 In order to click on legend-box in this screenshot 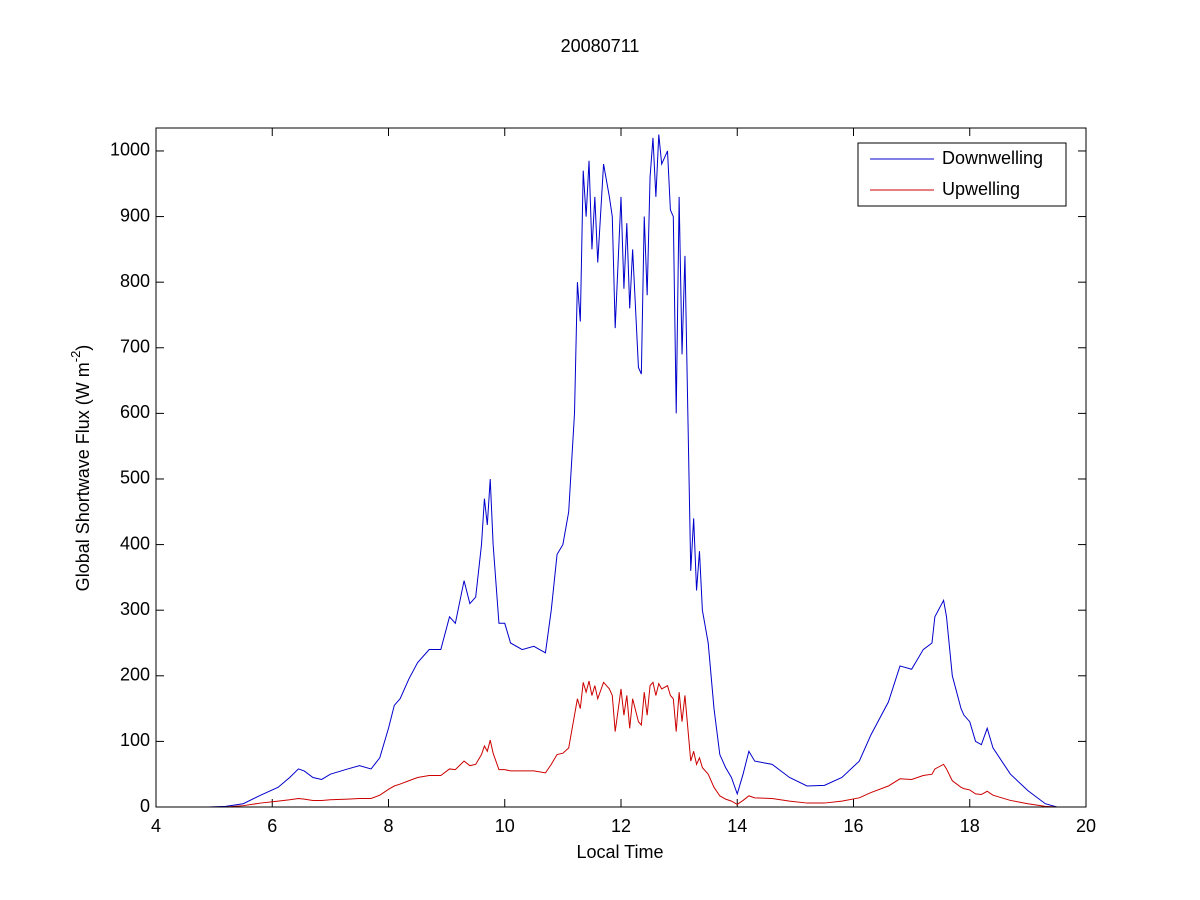, I will do `click(962, 174)`.